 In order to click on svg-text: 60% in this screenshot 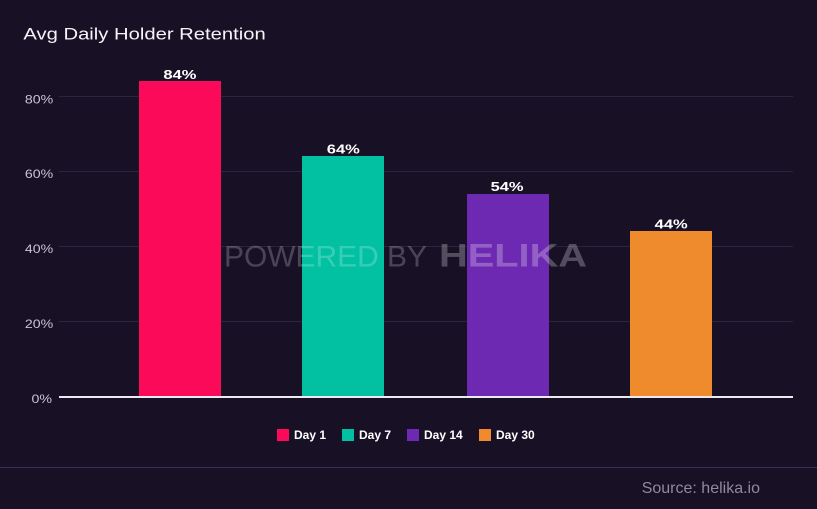, I will do `click(39, 174)`.